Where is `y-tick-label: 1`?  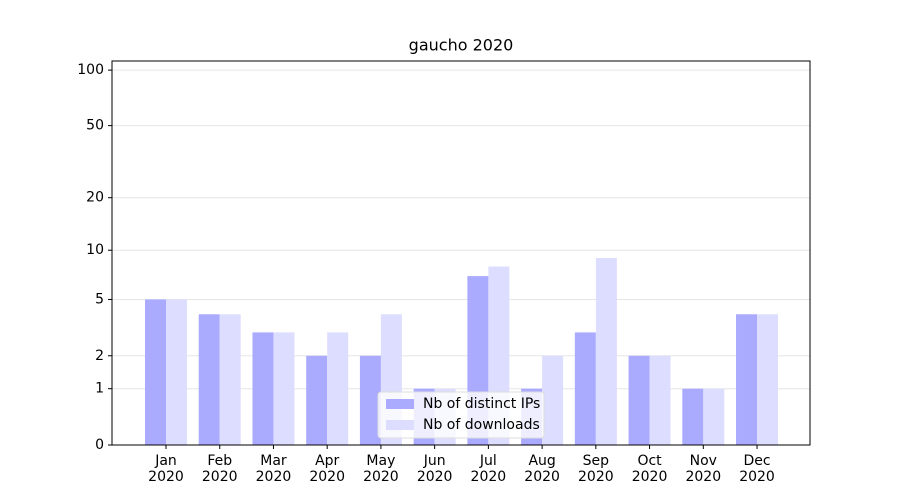
y-tick-label: 1 is located at coordinates (99, 389).